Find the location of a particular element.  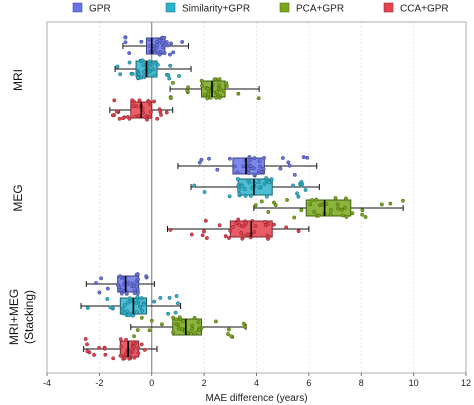

x-tick-label: 10 is located at coordinates (414, 383).